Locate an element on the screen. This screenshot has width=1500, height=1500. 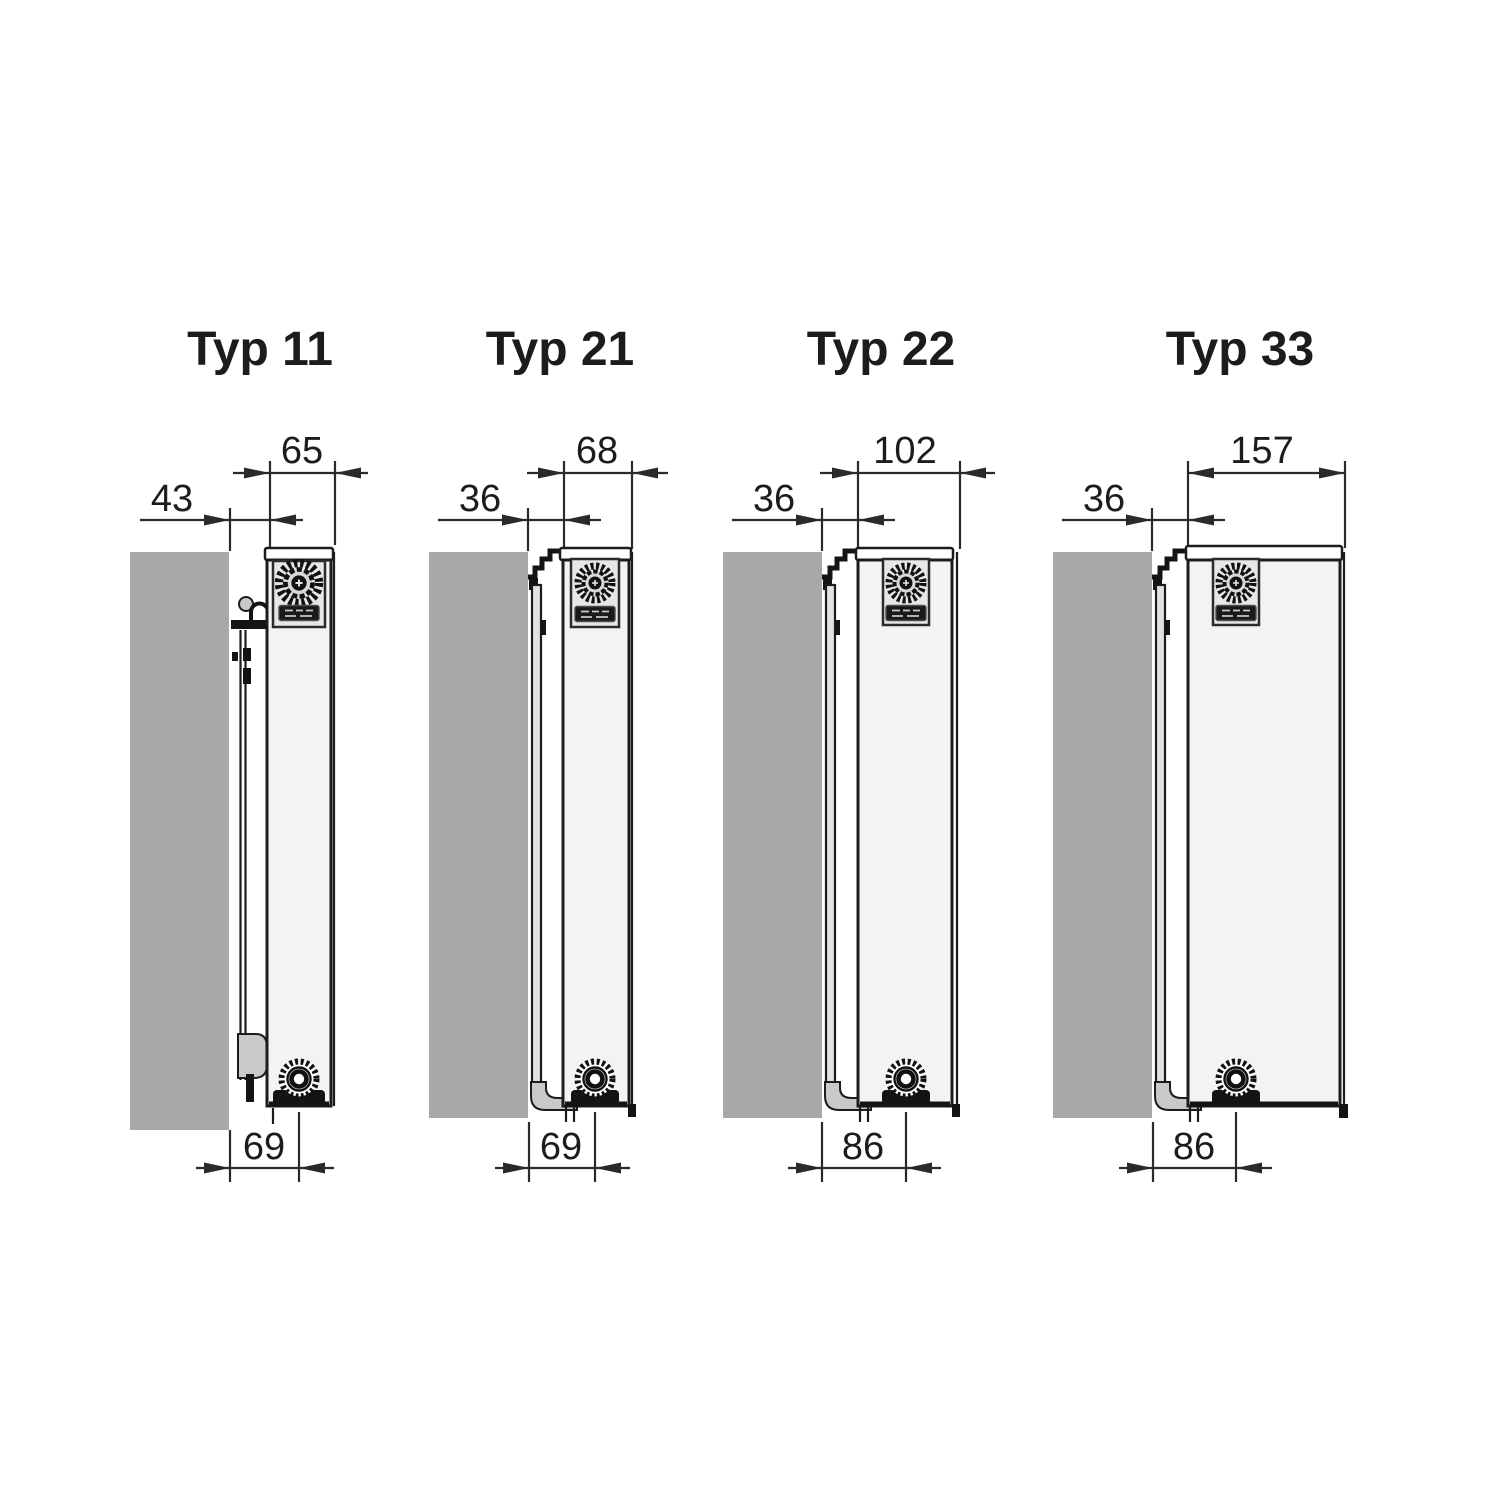
column-typ-22: Typ 22 102 36 86 is located at coordinates (859, 752).